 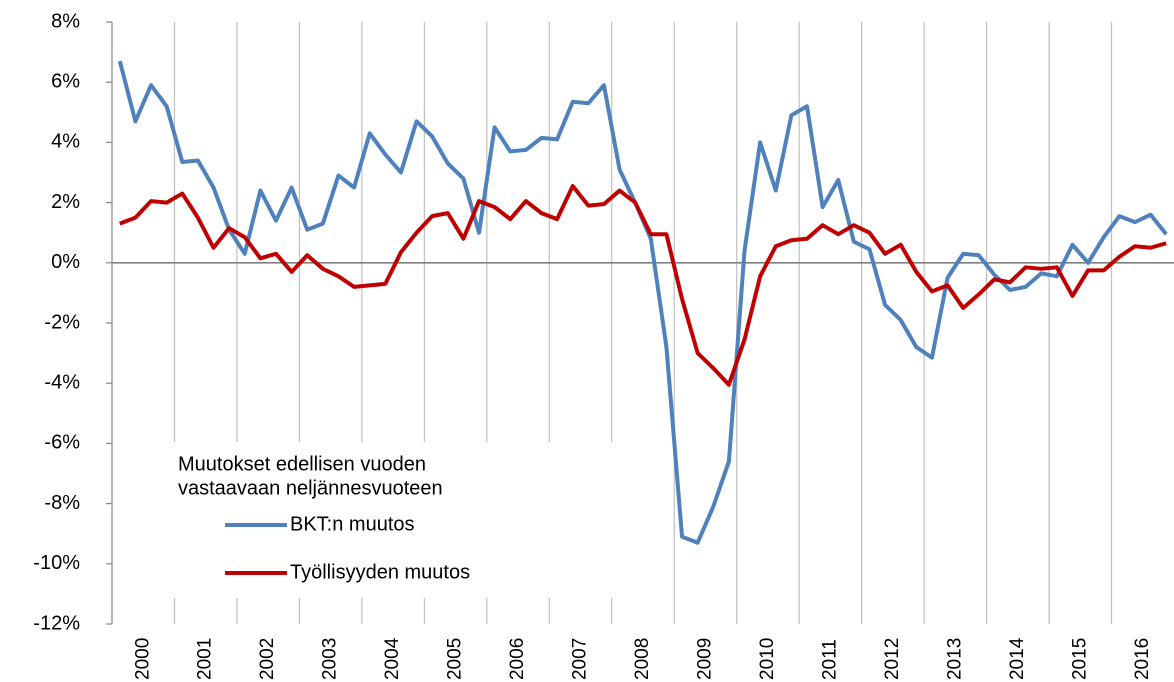 What do you see at coordinates (767, 659) in the screenshot?
I see `x-tick-label: 2010` at bounding box center [767, 659].